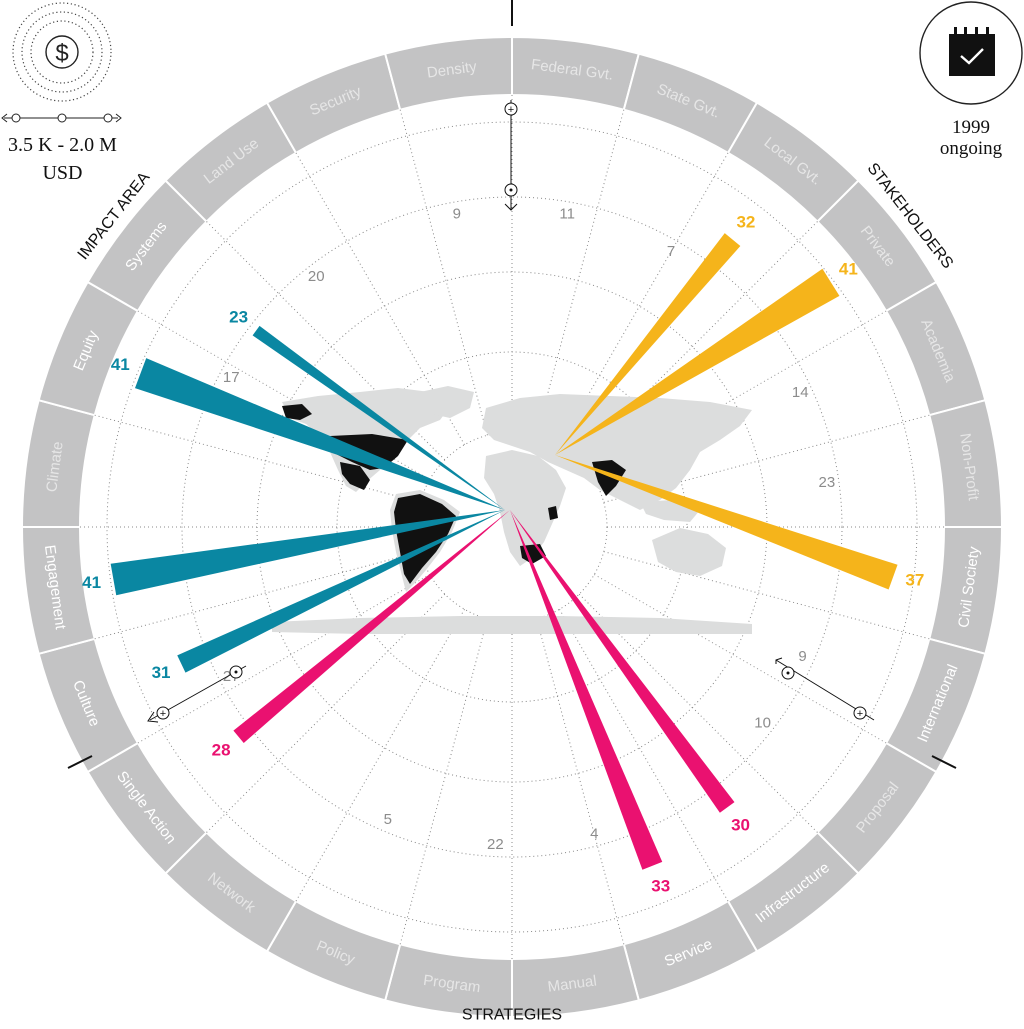 This screenshot has height=1029, width=1024. I want to click on dollar-icon: $, so click(61, 62).